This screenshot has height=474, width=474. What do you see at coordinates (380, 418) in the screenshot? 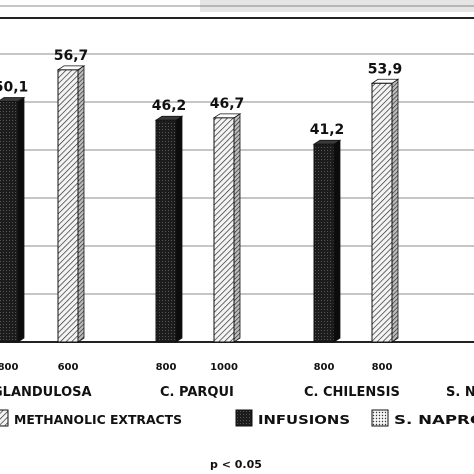
I see `legend-swatch-snapro` at bounding box center [380, 418].